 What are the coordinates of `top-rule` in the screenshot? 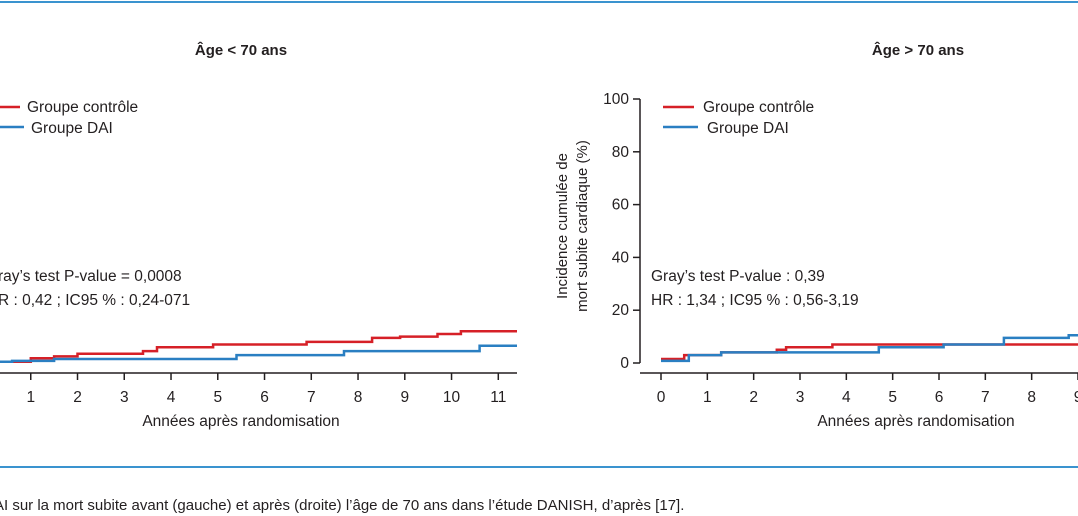 It's located at (539, 2).